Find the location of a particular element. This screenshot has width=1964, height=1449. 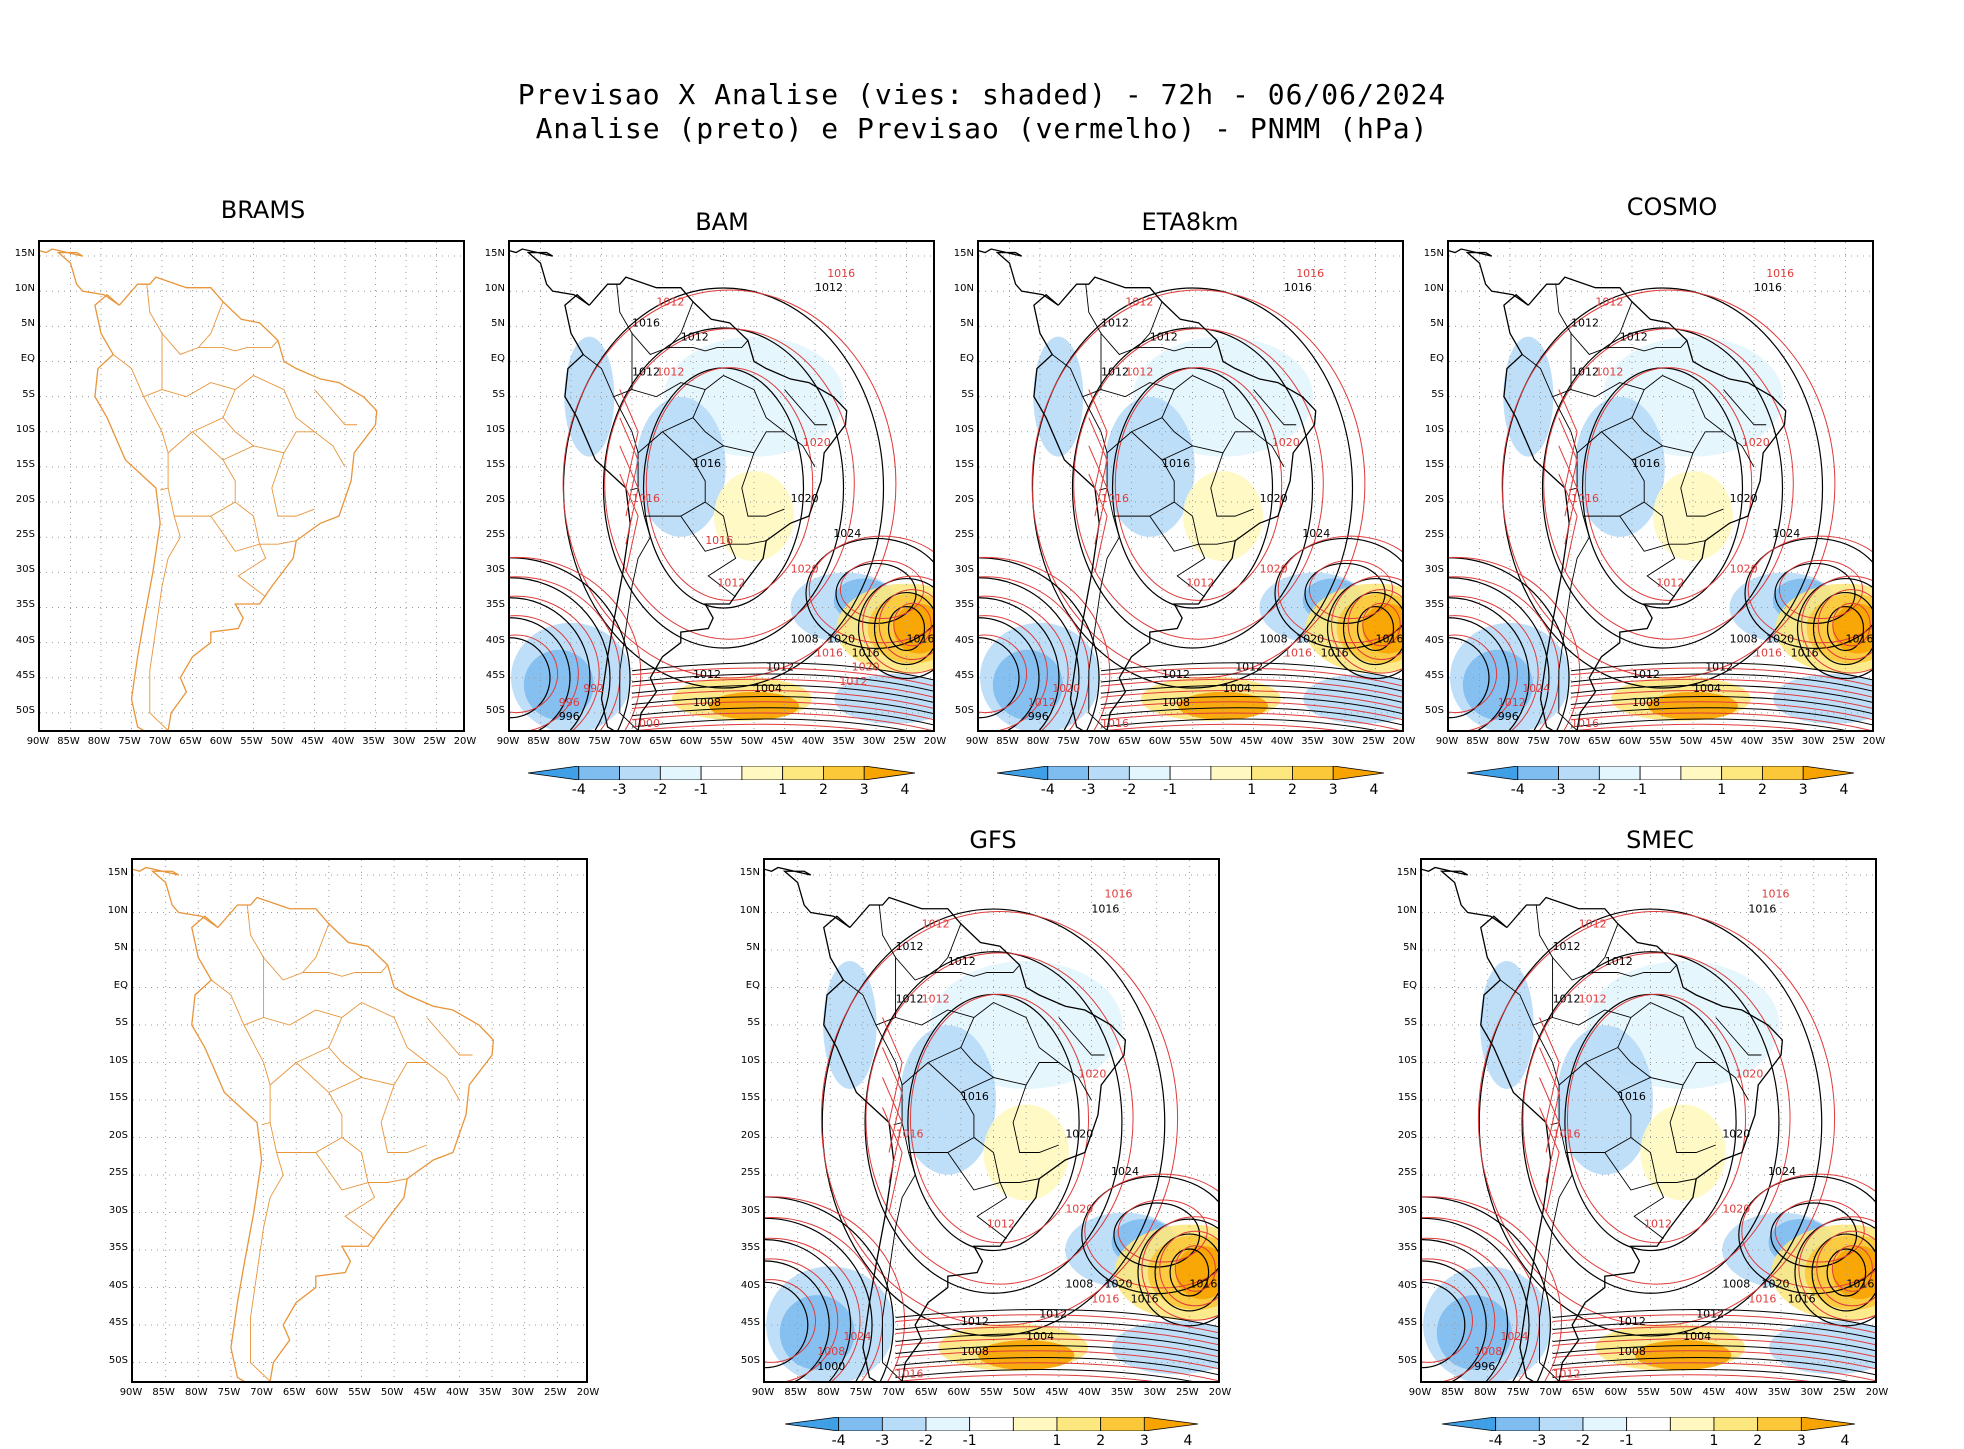

lat-label: 30S is located at coordinates (118, 1210).